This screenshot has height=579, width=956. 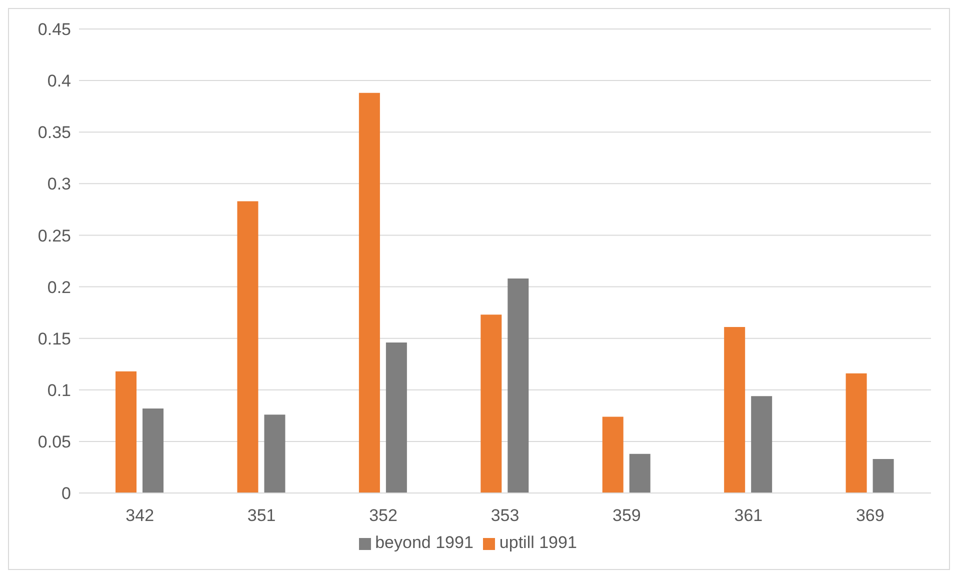 What do you see at coordinates (59, 81) in the screenshot?
I see `y-tick-label: 0.4` at bounding box center [59, 81].